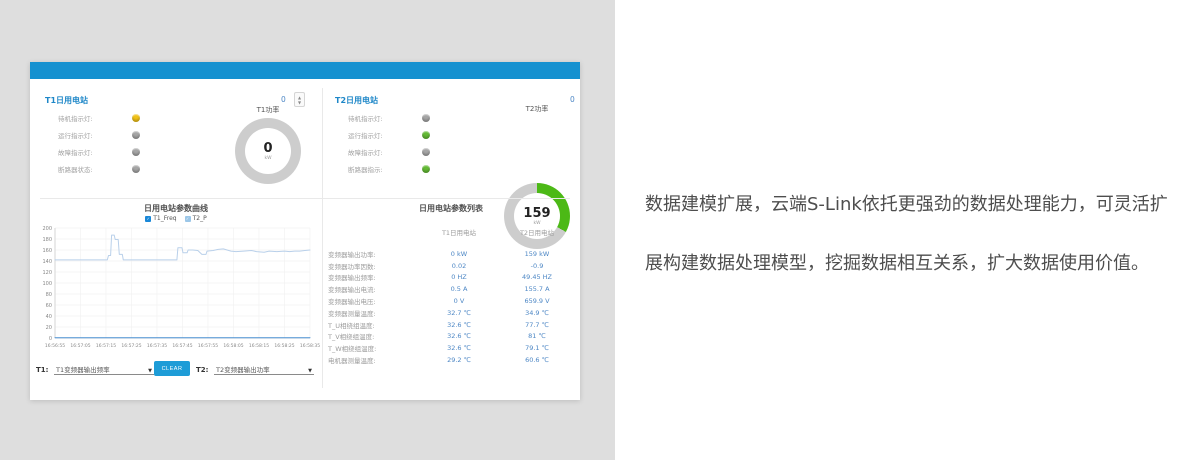  I want to click on column-header-t1: T1日用电站, so click(459, 233).